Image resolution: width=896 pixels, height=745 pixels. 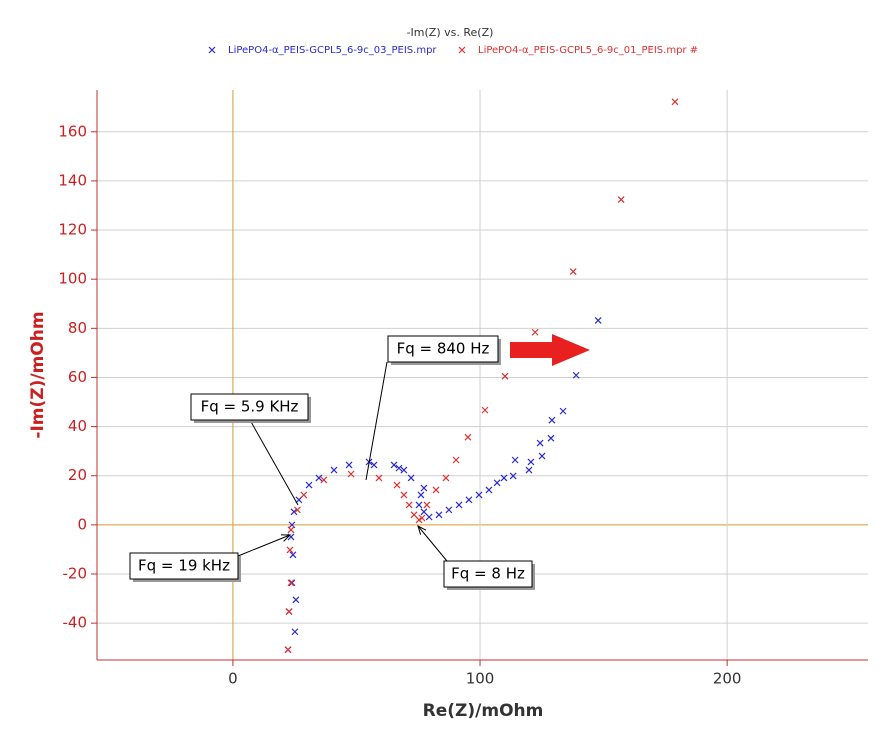 I want to click on y-tick-label: 60, so click(x=77, y=377).